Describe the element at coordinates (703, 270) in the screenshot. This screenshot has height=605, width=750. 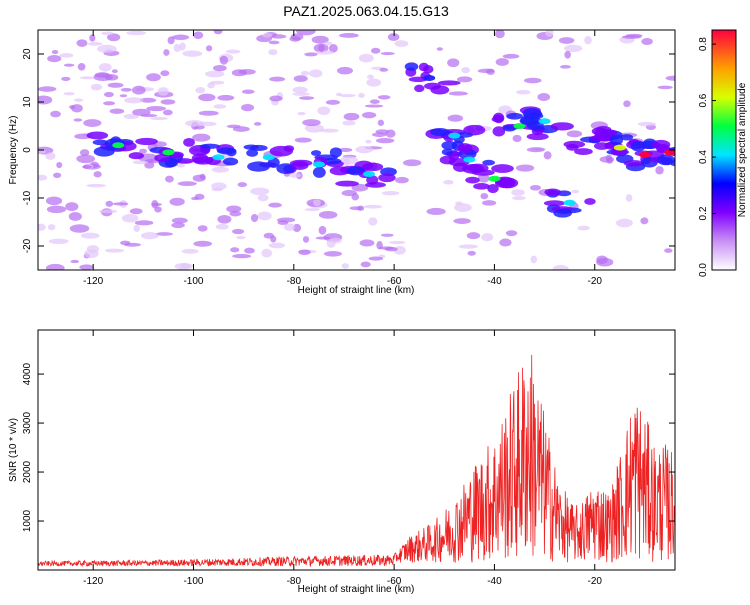
I see `colorbar-tick-label: 0.0` at that location.